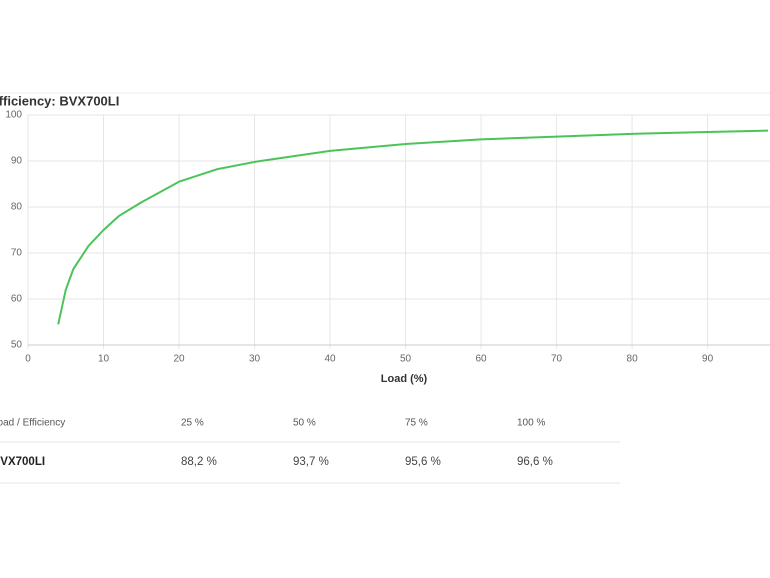  What do you see at coordinates (557, 359) in the screenshot?
I see `x-tick-label: 70` at bounding box center [557, 359].